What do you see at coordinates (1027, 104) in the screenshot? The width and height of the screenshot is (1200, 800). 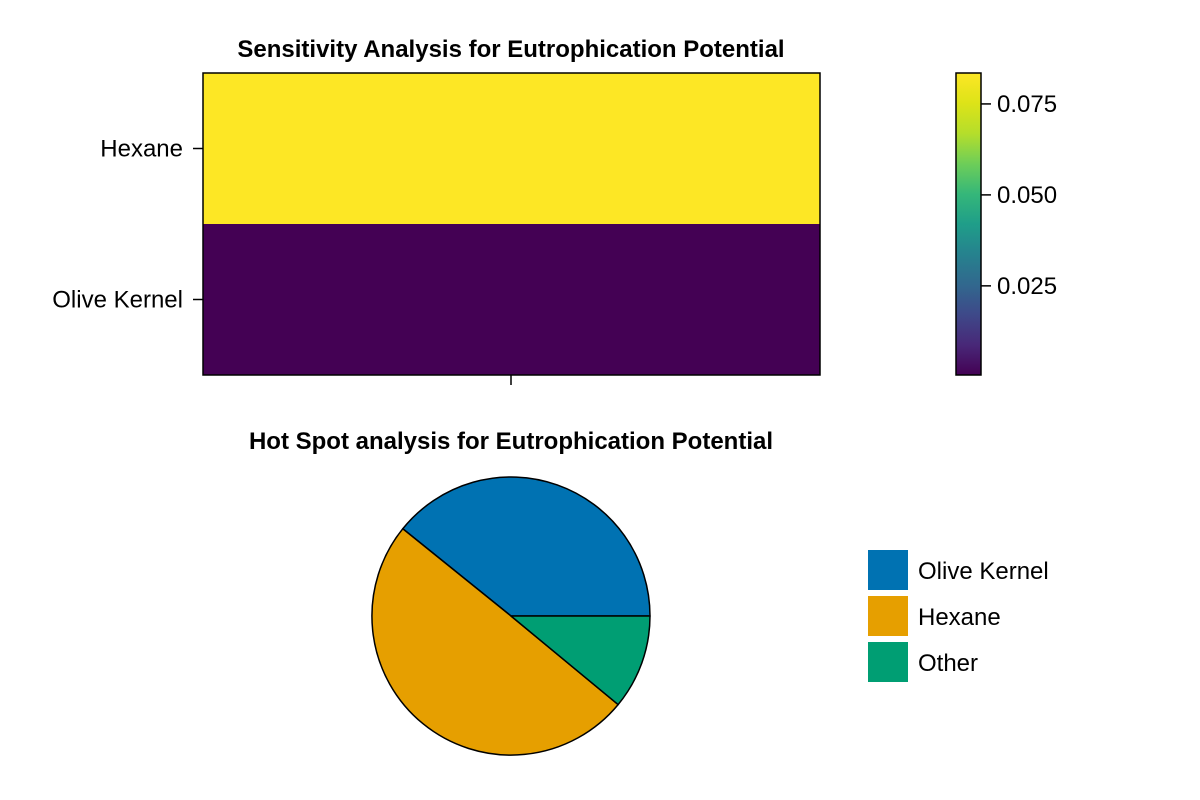 I see `colorbar-tick-label: 0.075` at bounding box center [1027, 104].